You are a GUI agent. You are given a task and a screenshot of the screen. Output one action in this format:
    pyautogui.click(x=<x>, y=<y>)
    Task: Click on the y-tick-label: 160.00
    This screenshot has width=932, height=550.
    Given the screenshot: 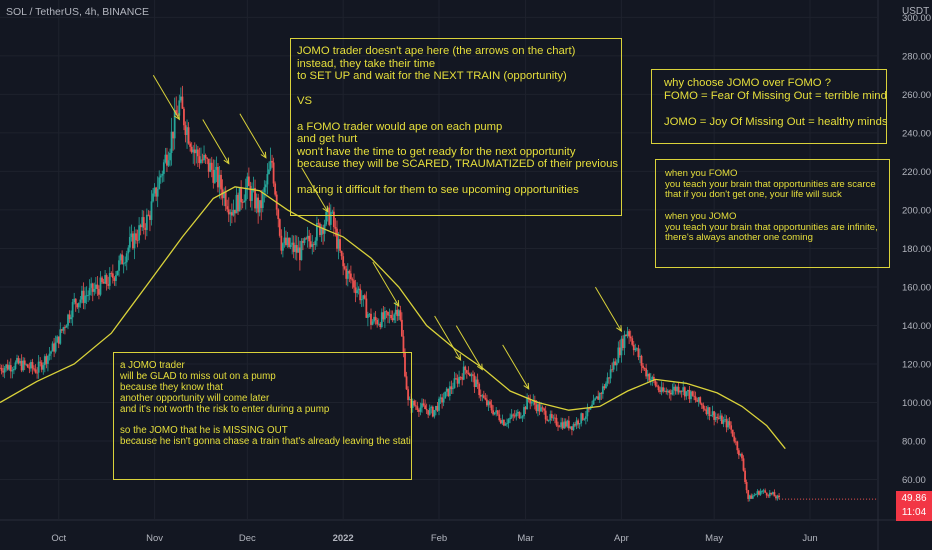 What is the action you would take?
    pyautogui.click(x=916, y=287)
    